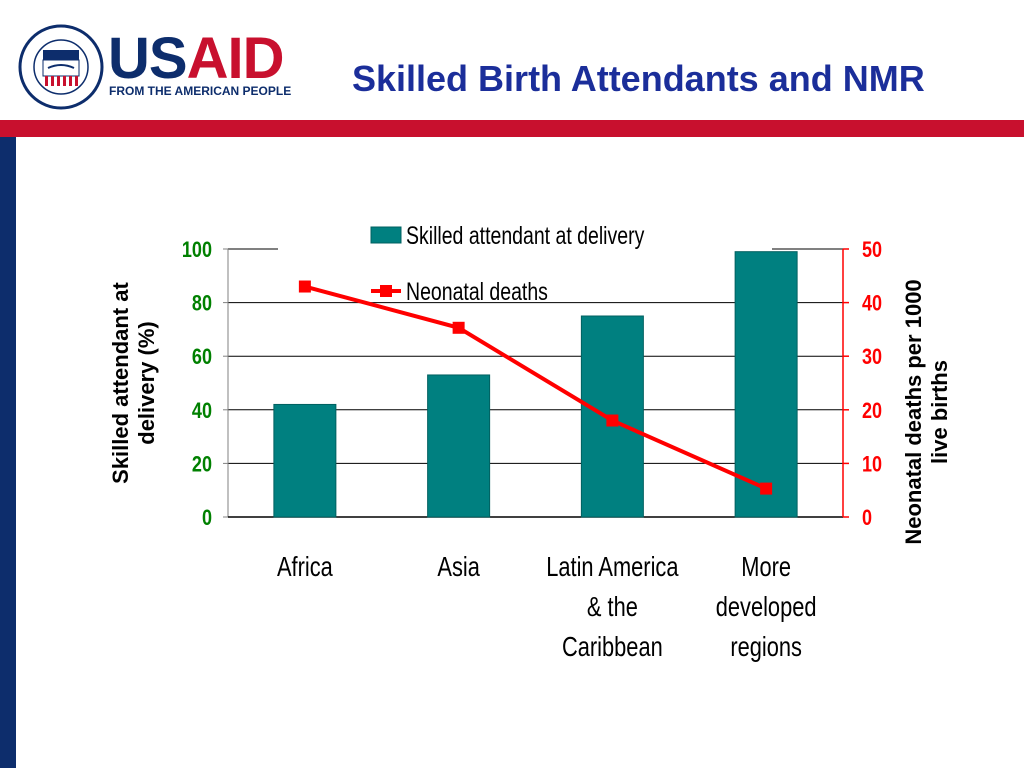 The height and width of the screenshot is (768, 1024). I want to click on y-right-tick-label: 10, so click(872, 465).